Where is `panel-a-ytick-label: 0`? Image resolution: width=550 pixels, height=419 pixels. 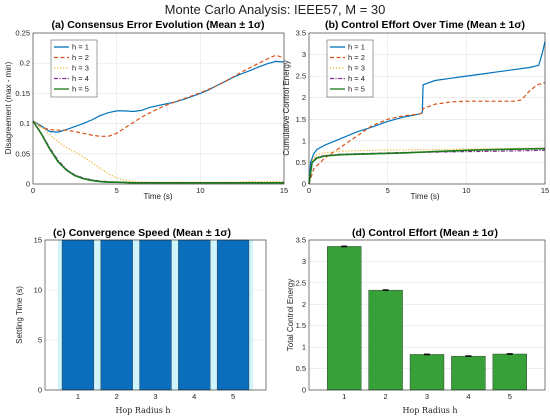
panel-a-ytick-label: 0 is located at coordinates (28, 184).